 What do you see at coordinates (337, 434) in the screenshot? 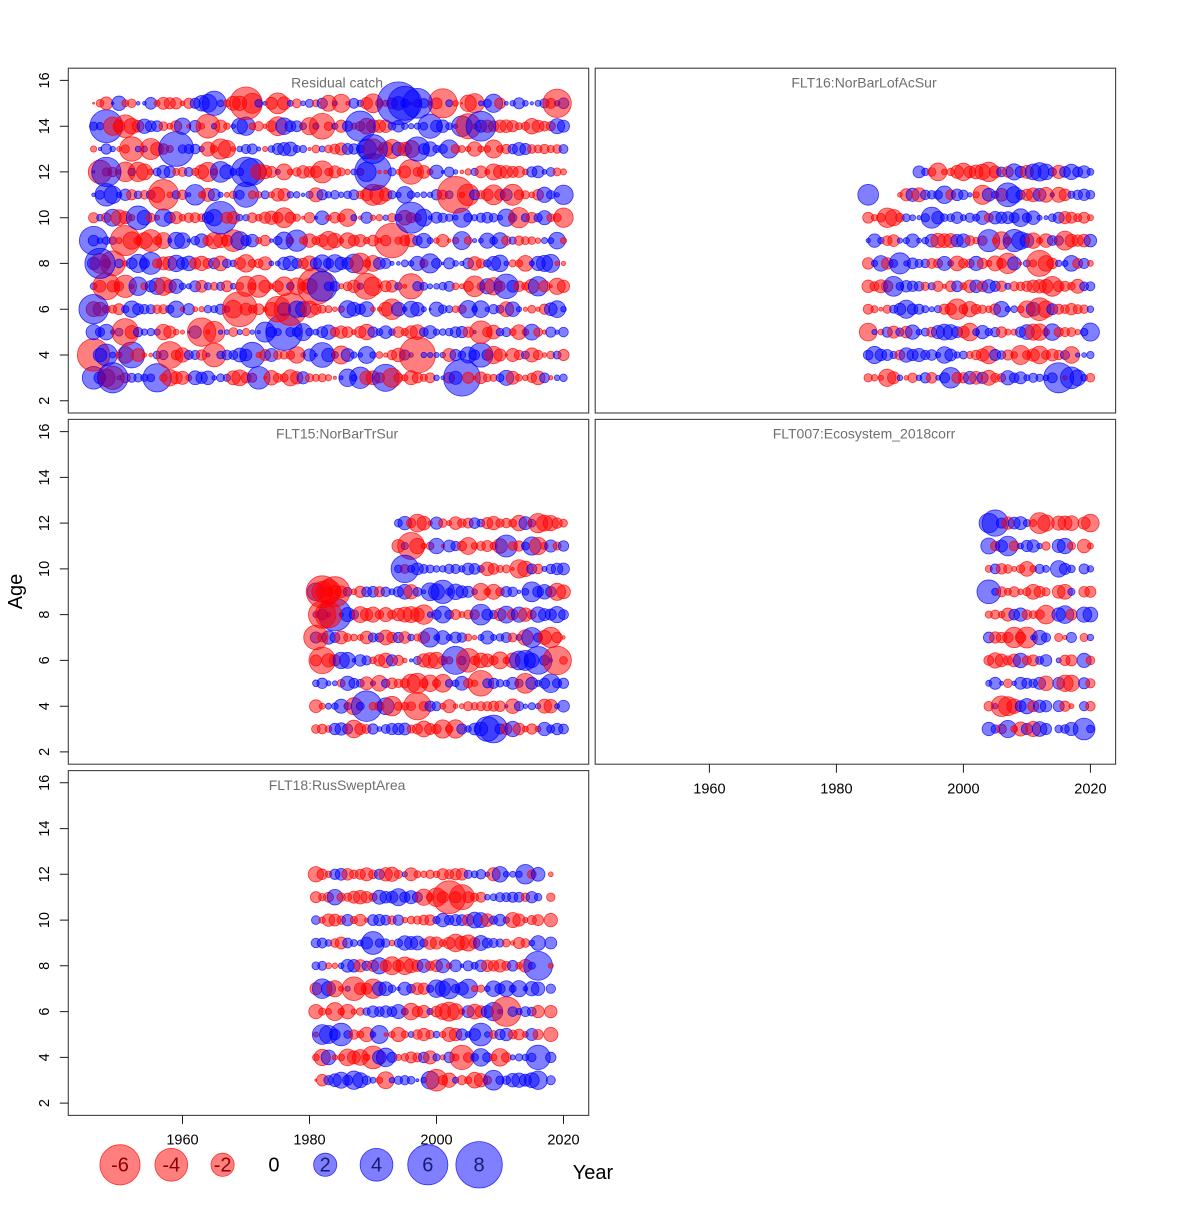
I see `svg-text: FLT15:NorBarTrSur` at bounding box center [337, 434].